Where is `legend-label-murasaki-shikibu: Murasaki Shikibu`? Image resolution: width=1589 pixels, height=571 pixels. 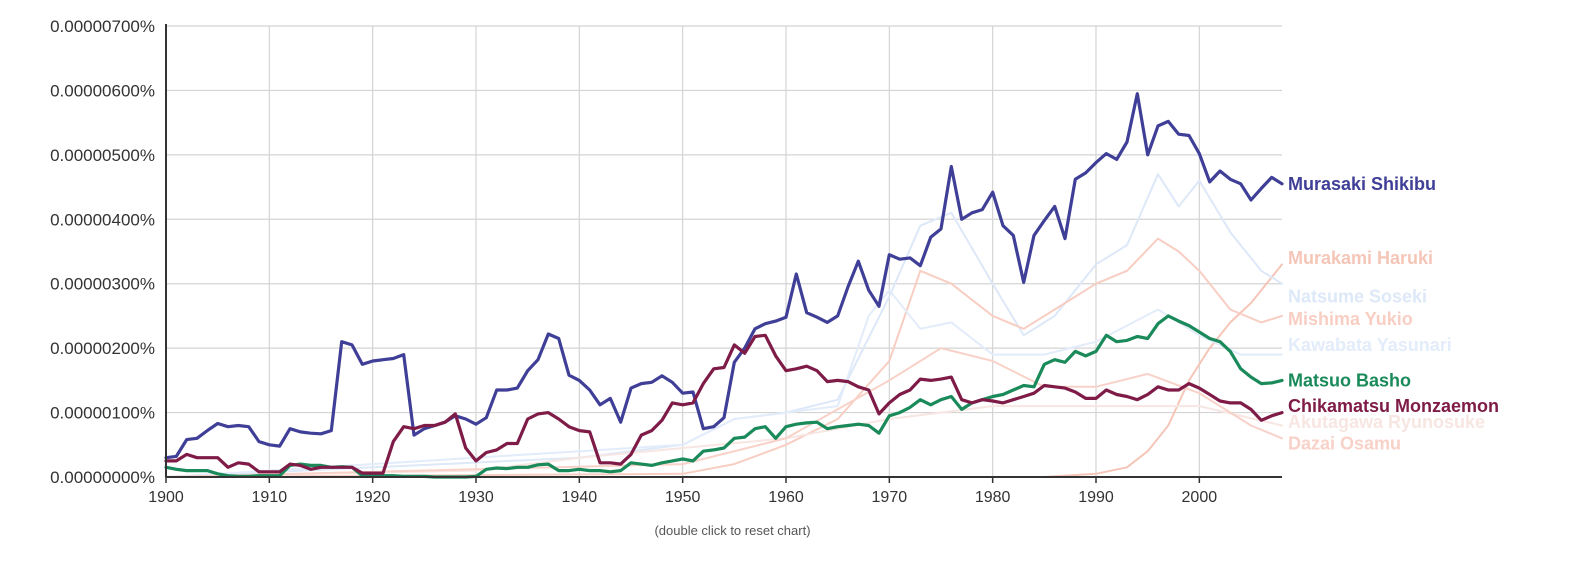 legend-label-murasaki-shikibu: Murasaki Shikibu is located at coordinates (1362, 184).